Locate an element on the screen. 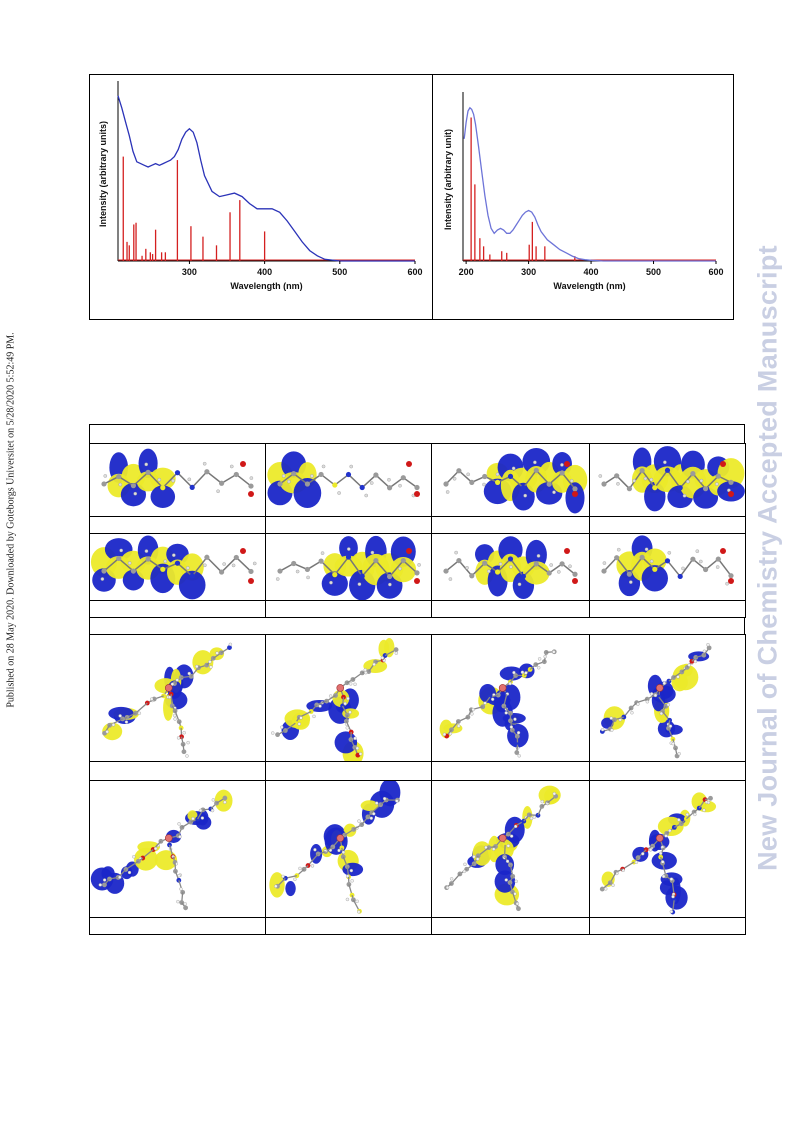 This screenshot has width=793, height=1121. x-axis-label: Wavelength (nm) is located at coordinates (589, 286).